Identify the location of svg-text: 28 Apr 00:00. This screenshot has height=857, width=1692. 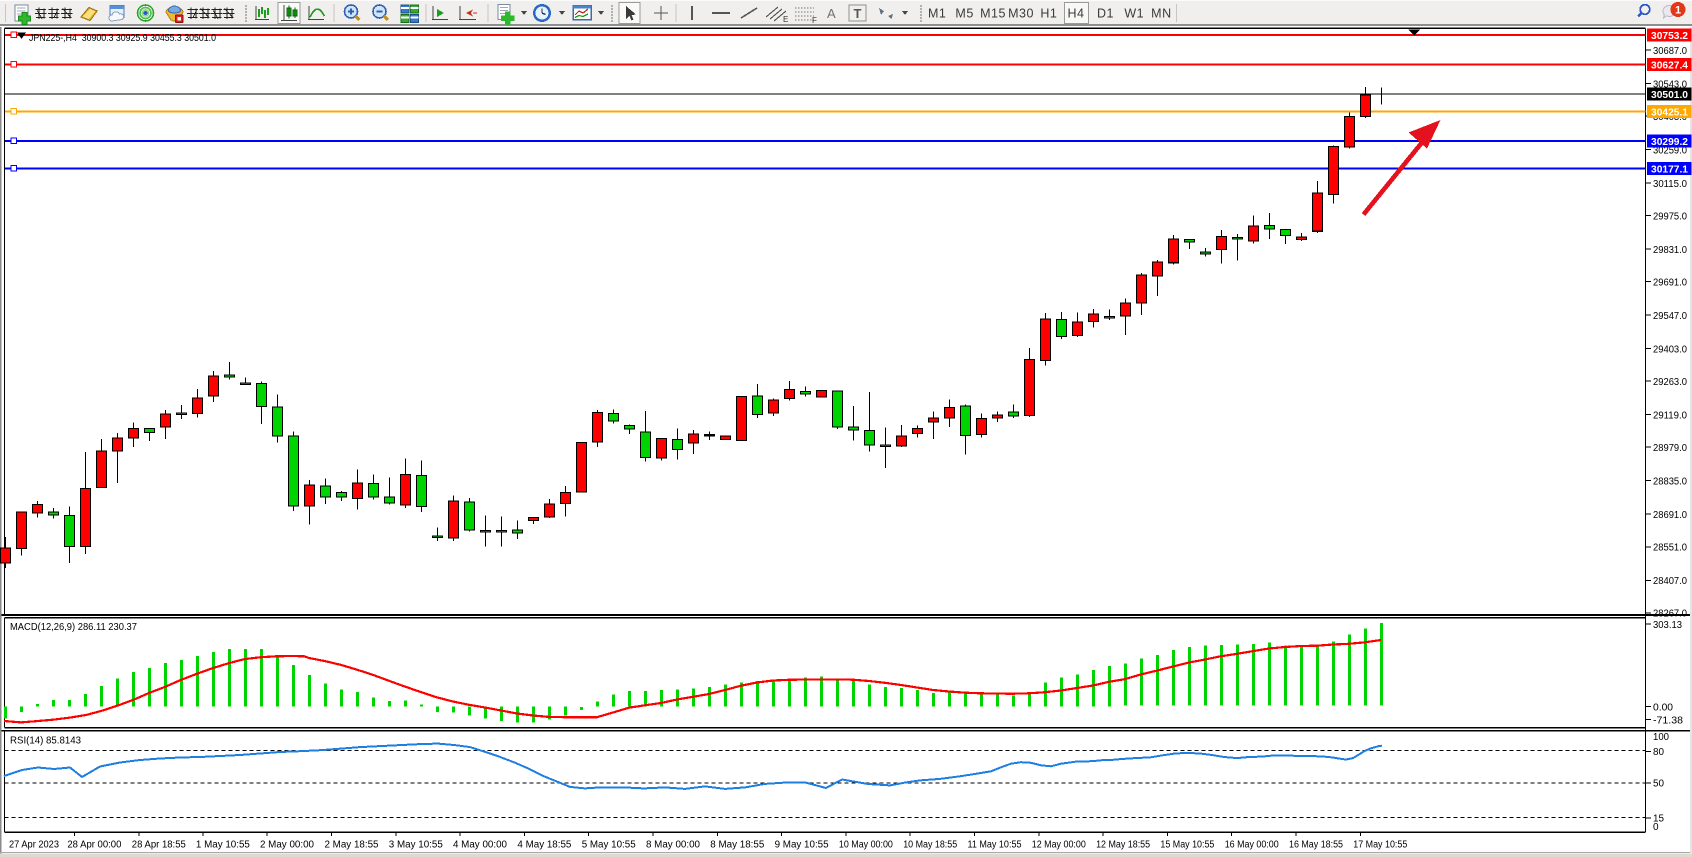
(94, 845).